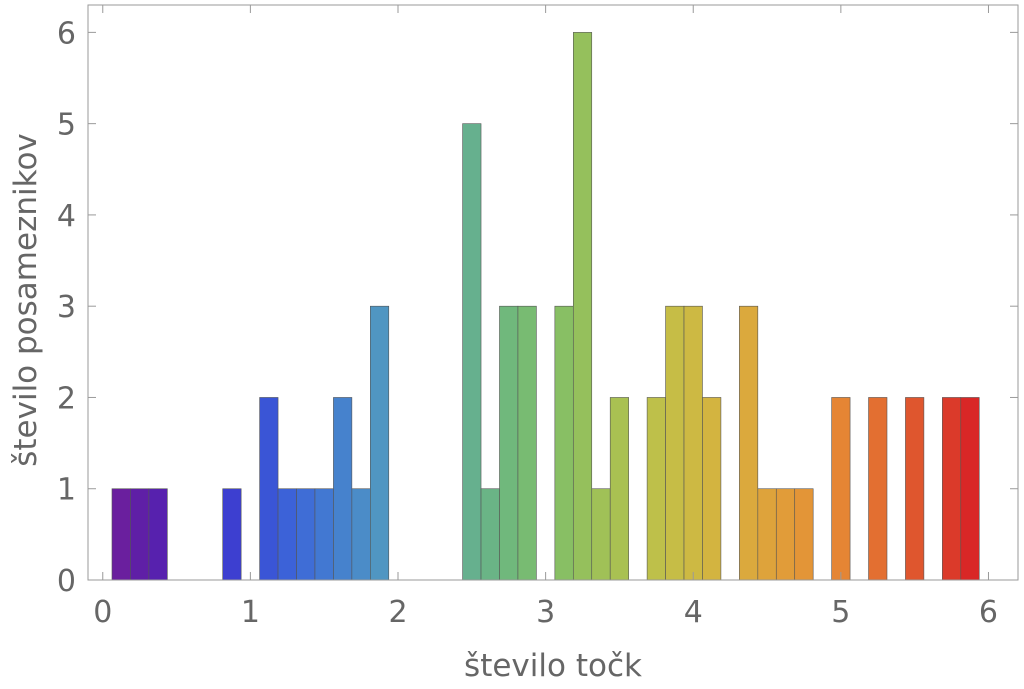  I want to click on y-tick-label-5: 5, so click(66, 125).